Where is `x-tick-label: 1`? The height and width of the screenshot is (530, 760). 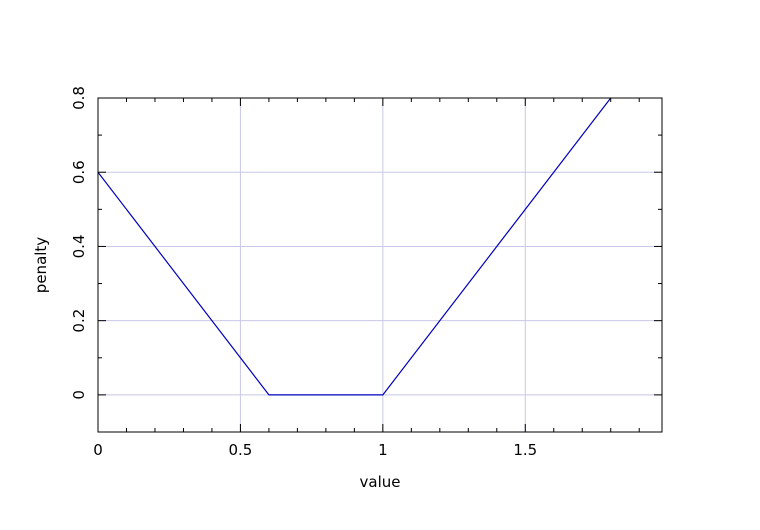 x-tick-label: 1 is located at coordinates (383, 450).